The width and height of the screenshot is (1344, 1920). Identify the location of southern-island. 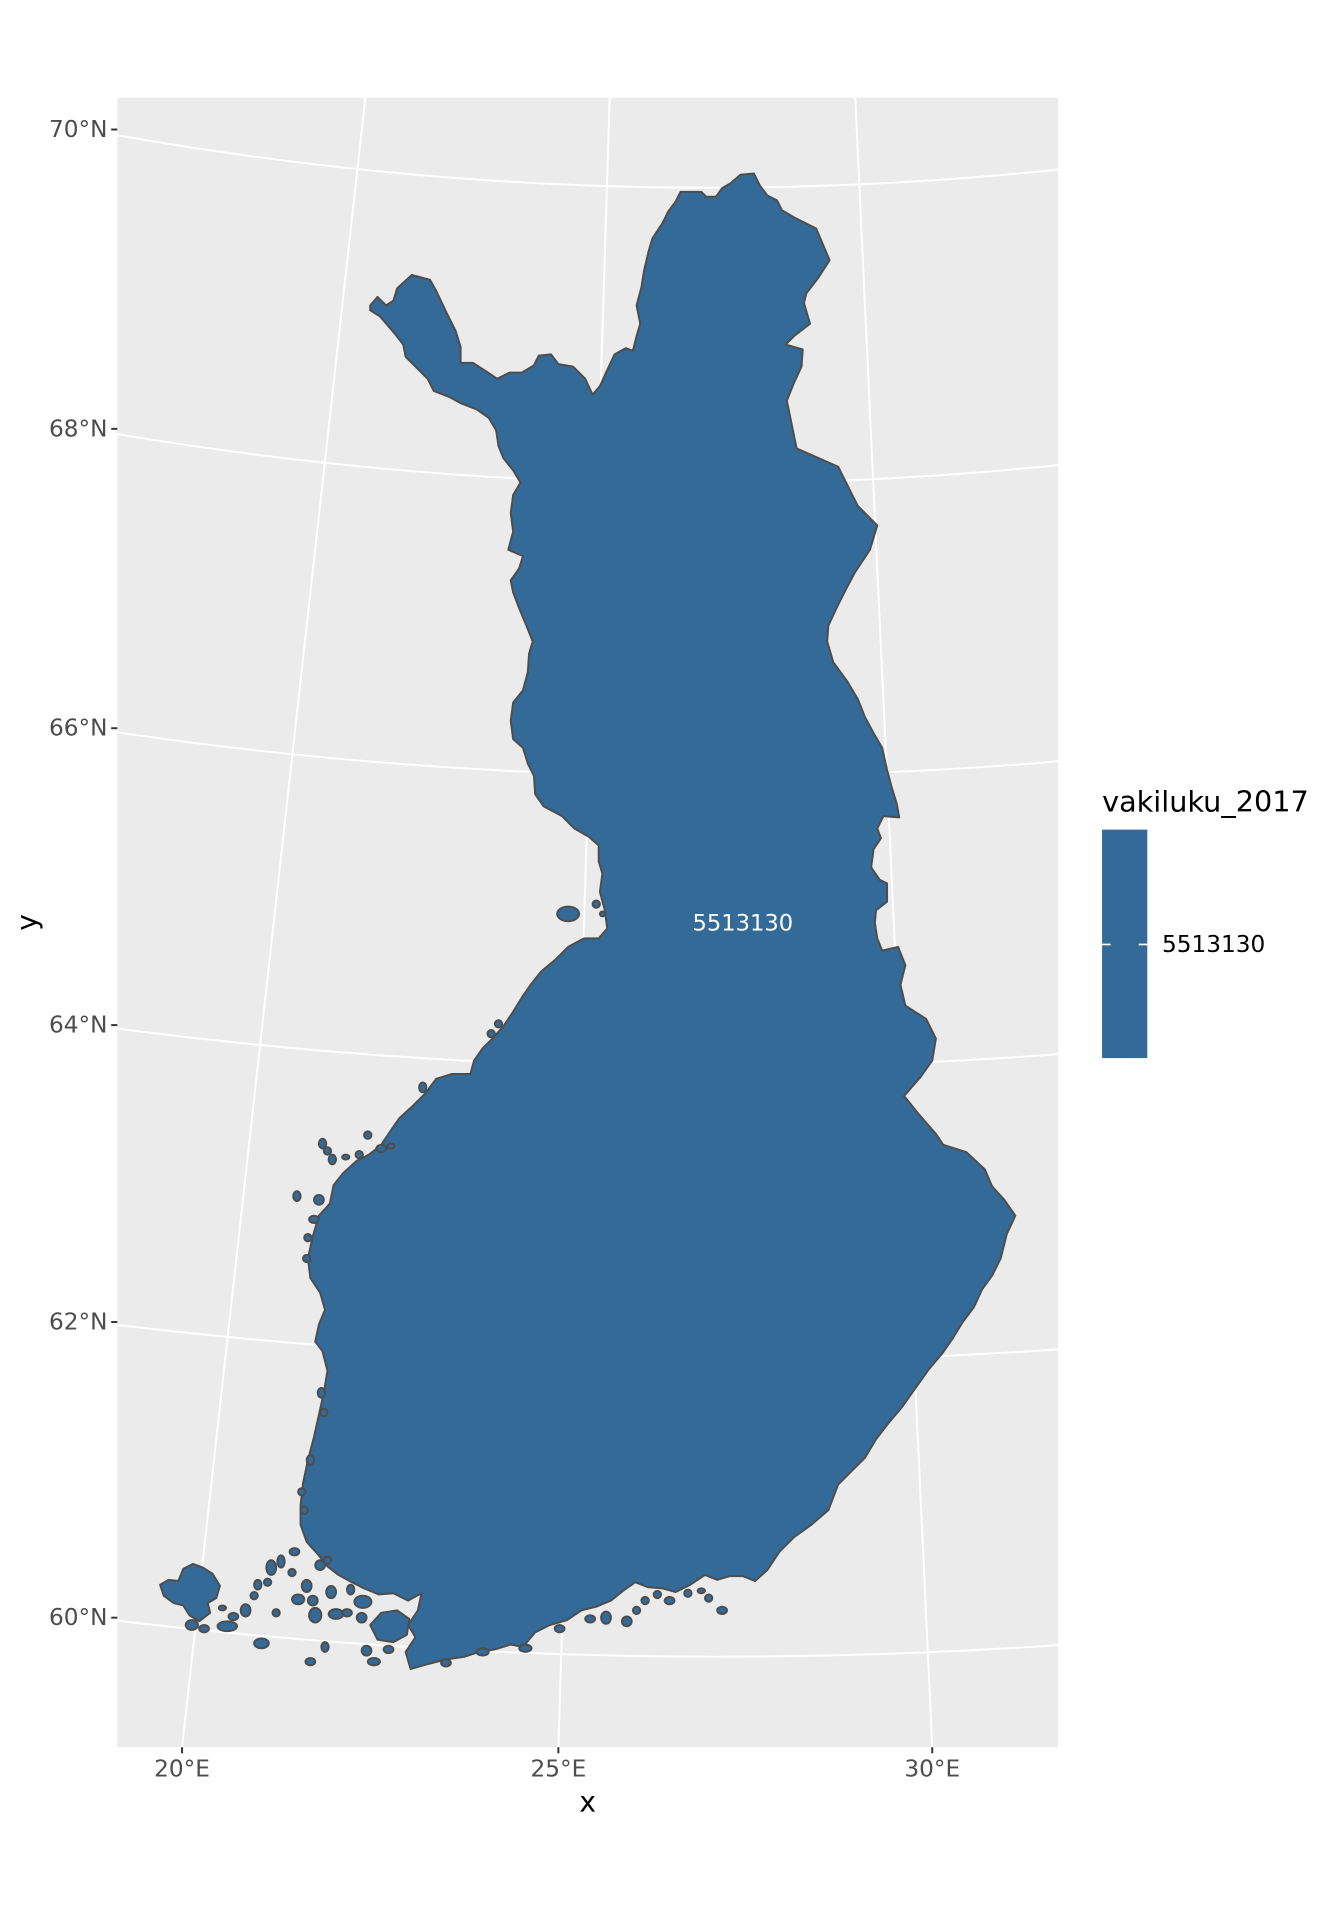
(390, 1626).